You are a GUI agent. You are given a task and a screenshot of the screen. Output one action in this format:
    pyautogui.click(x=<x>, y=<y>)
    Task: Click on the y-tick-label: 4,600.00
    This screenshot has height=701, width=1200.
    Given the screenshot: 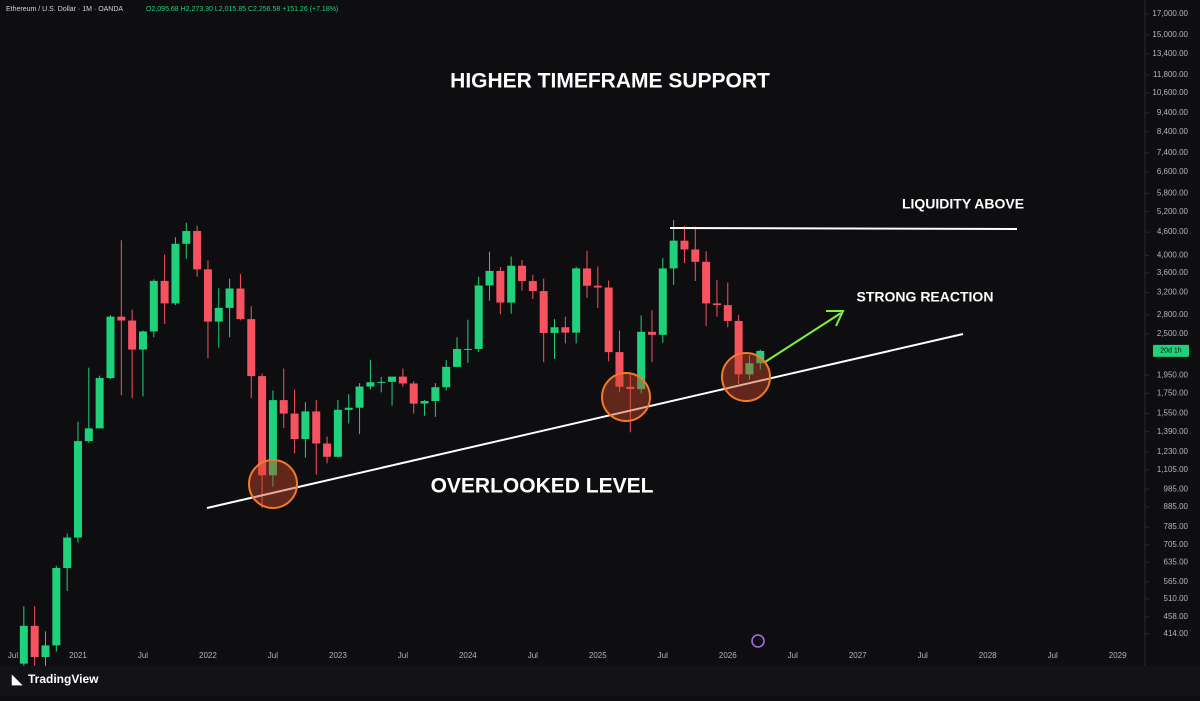 What is the action you would take?
    pyautogui.click(x=1173, y=231)
    